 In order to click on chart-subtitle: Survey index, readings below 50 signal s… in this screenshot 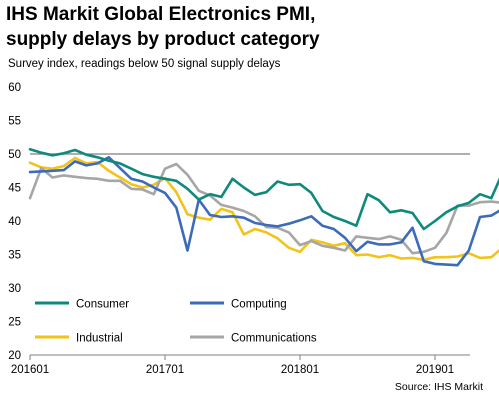, I will do `click(144, 64)`.